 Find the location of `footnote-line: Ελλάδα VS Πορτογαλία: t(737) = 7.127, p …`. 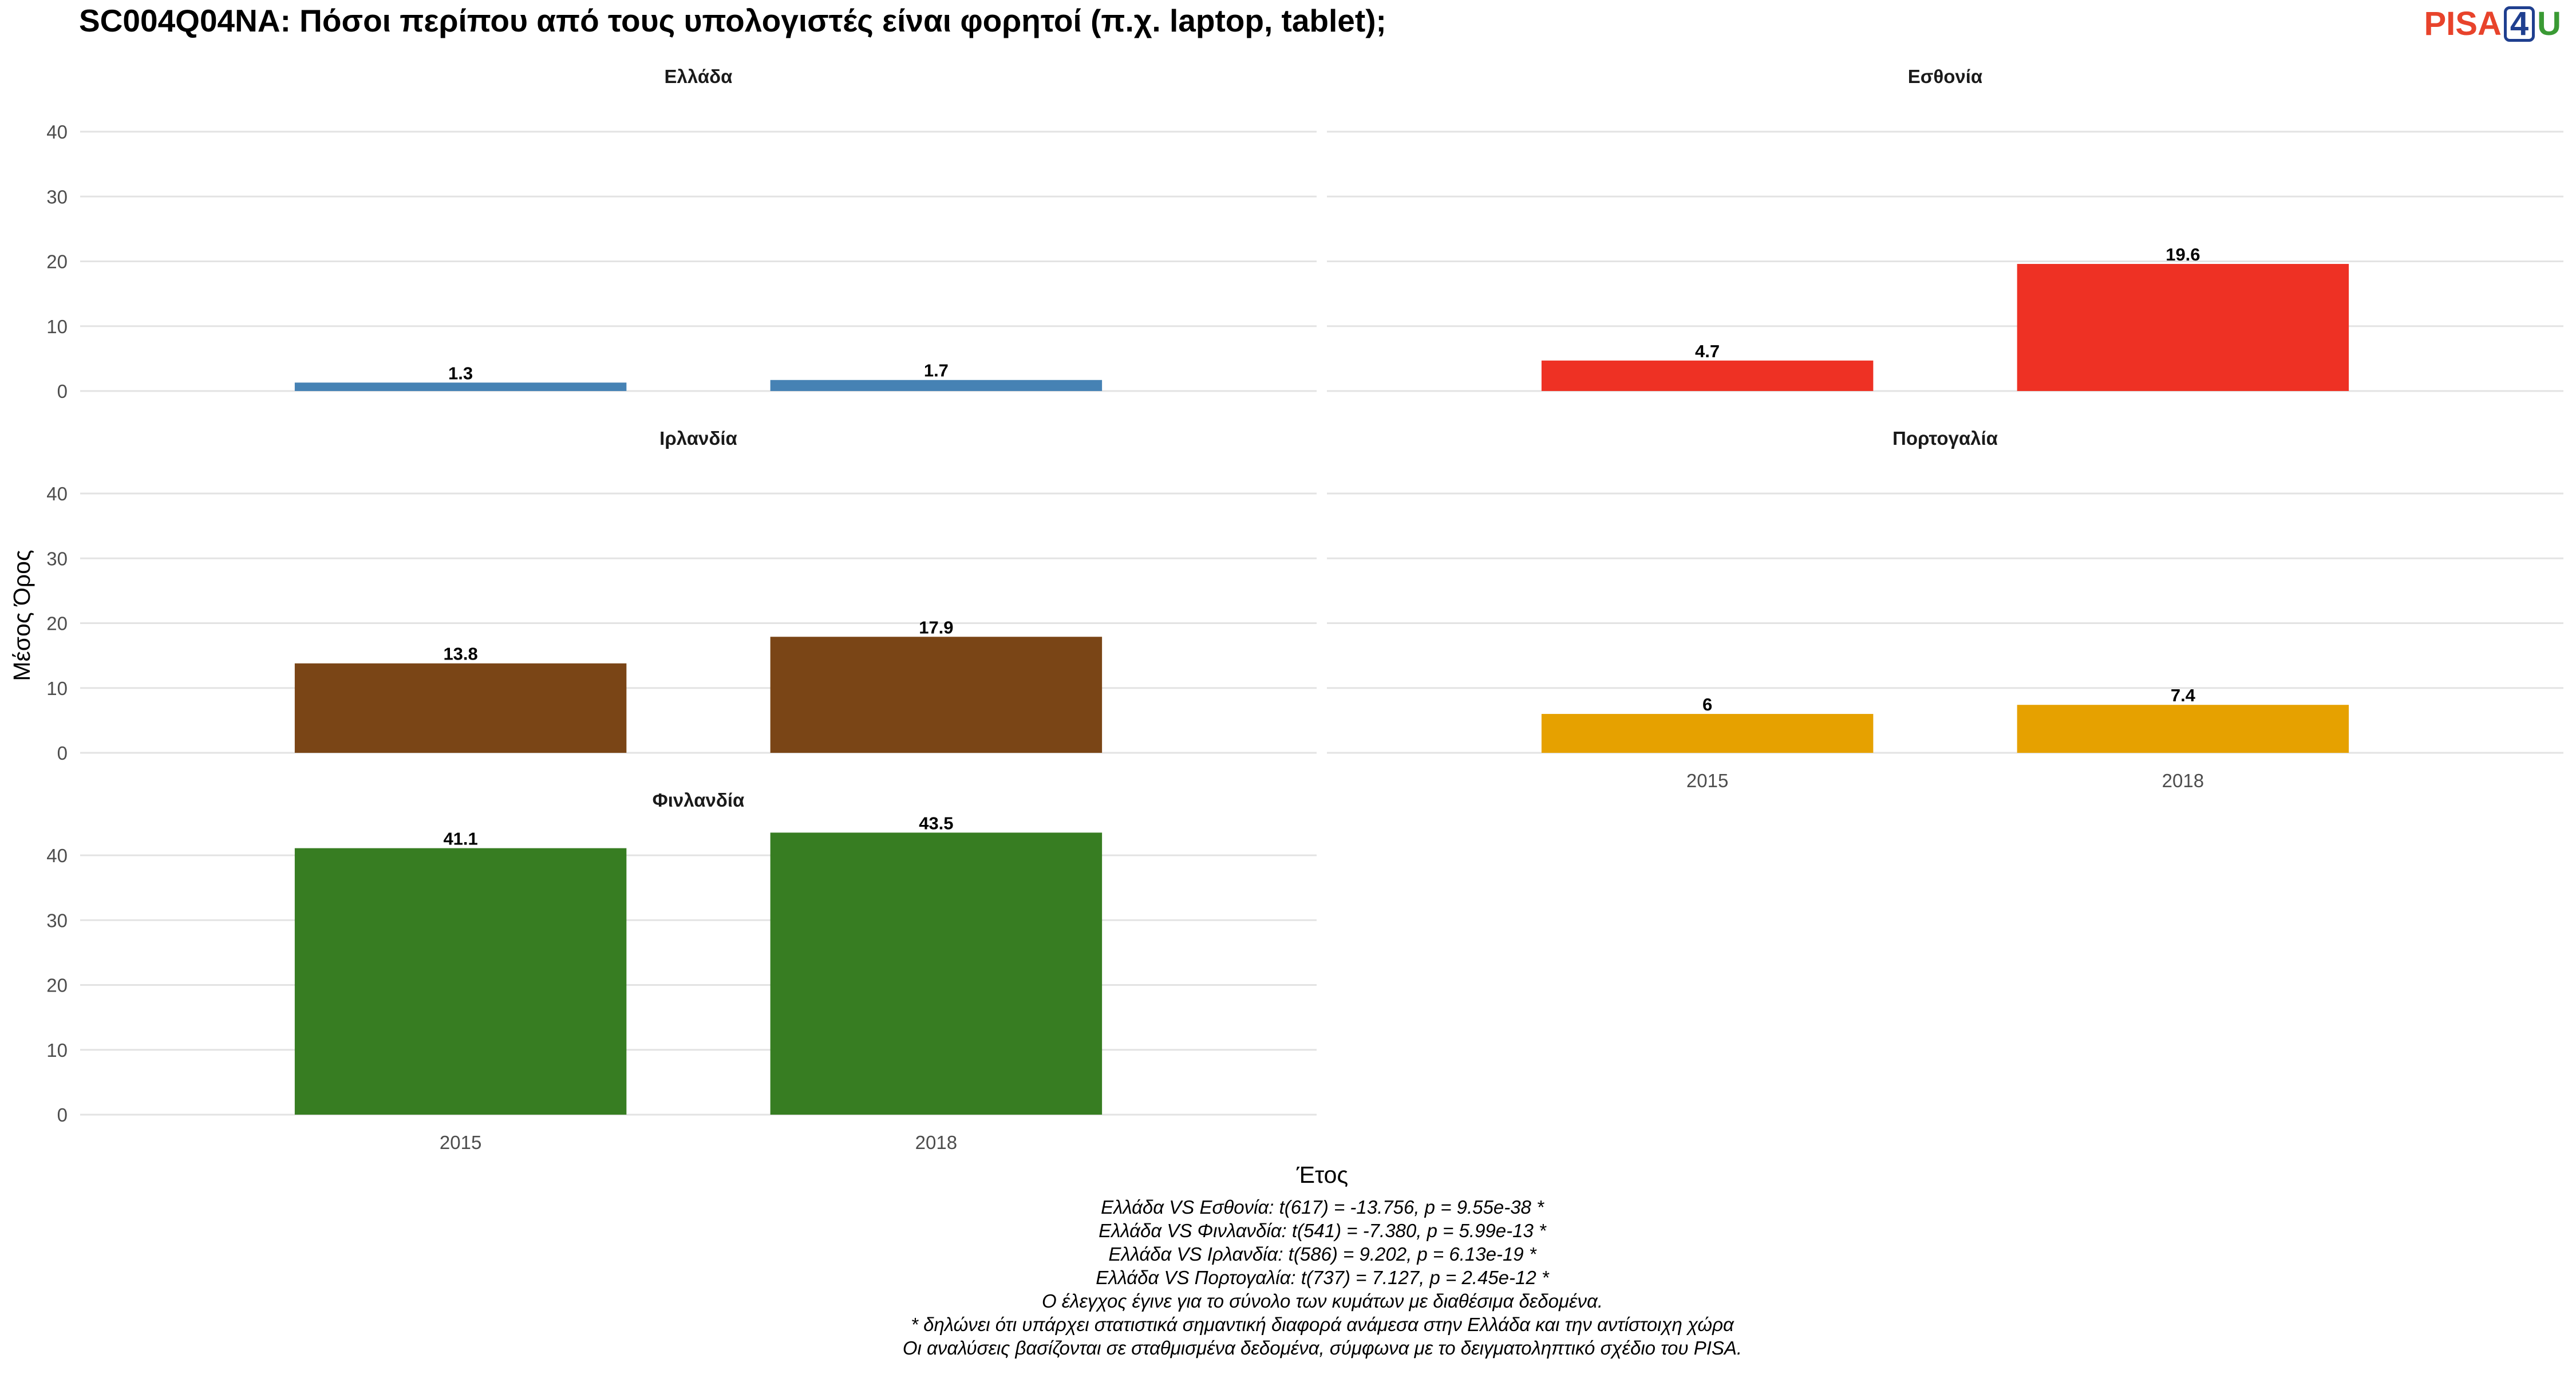

footnote-line: Ελλάδα VS Πορτογαλία: t(737) = 7.127, p … is located at coordinates (1322, 1278).